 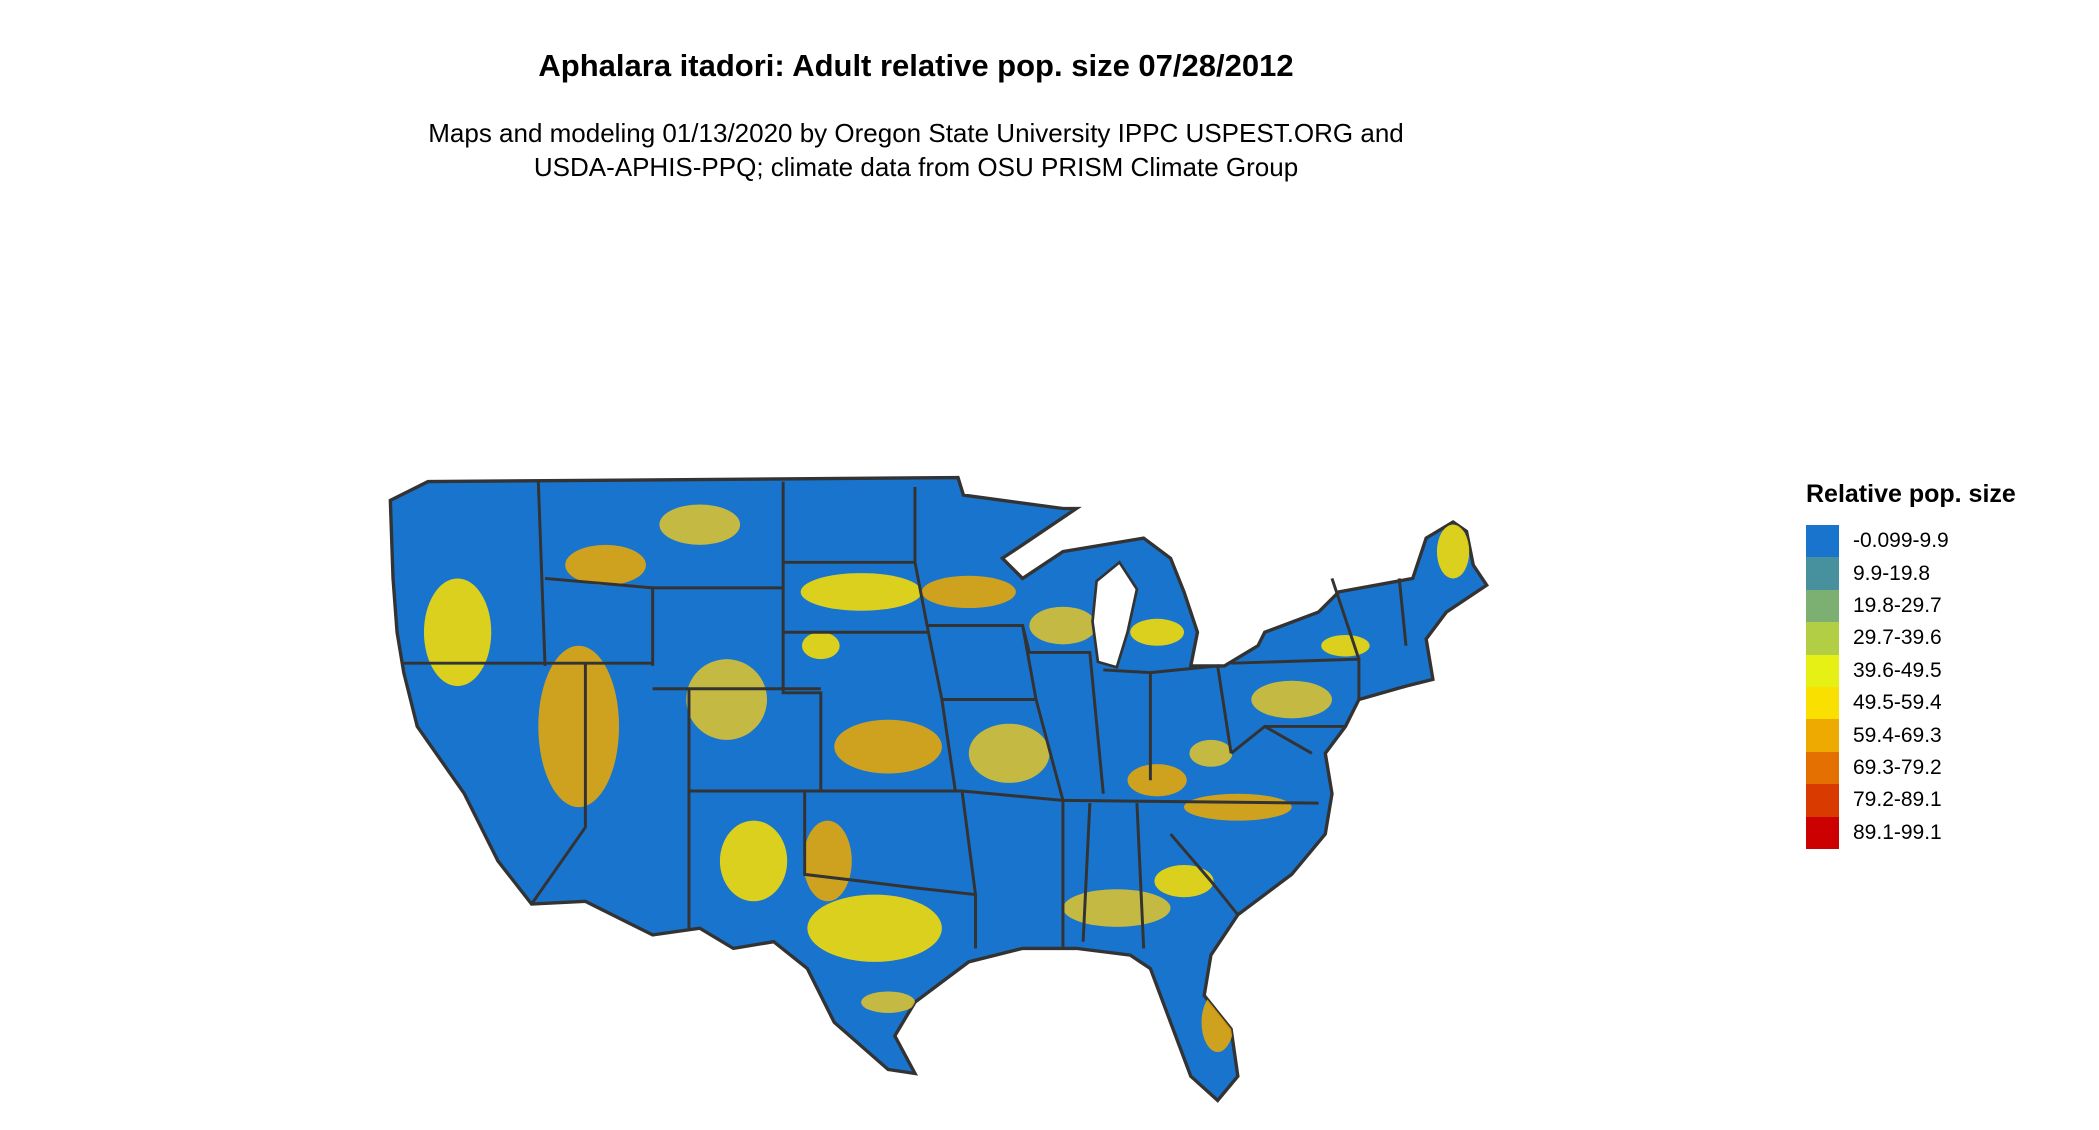 I want to click on legend-item: 89.1-99.1, so click(x=1911, y=832).